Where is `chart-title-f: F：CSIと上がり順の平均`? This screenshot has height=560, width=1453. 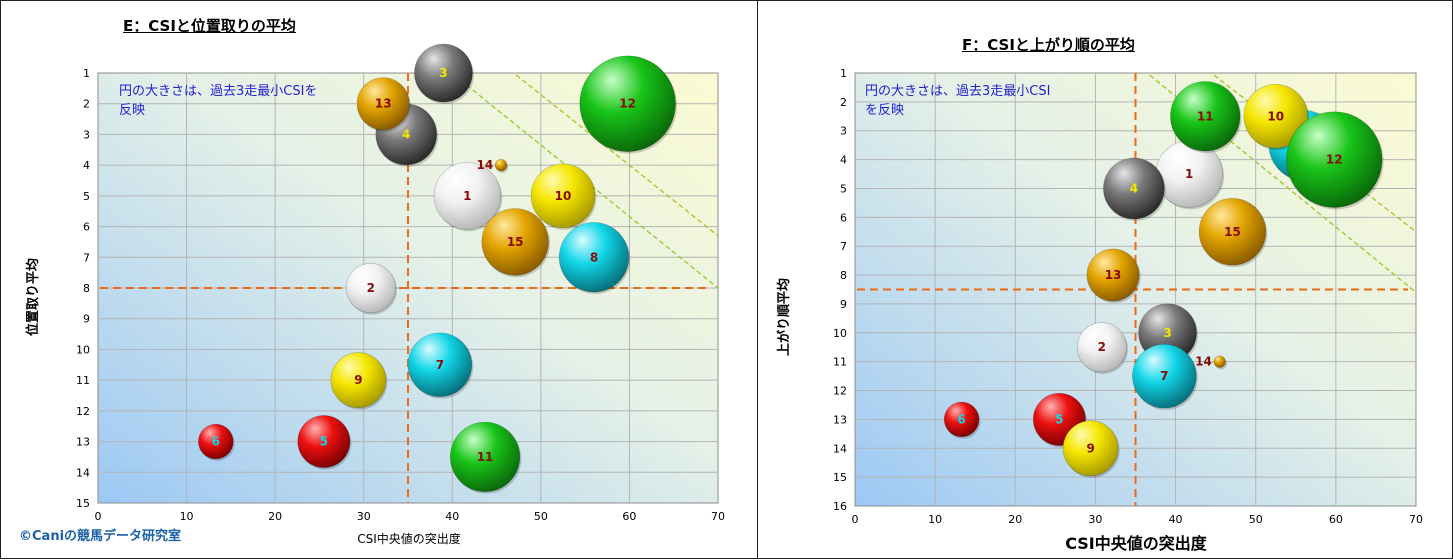 chart-title-f: F：CSIと上がり順の平均 is located at coordinates (1048, 45).